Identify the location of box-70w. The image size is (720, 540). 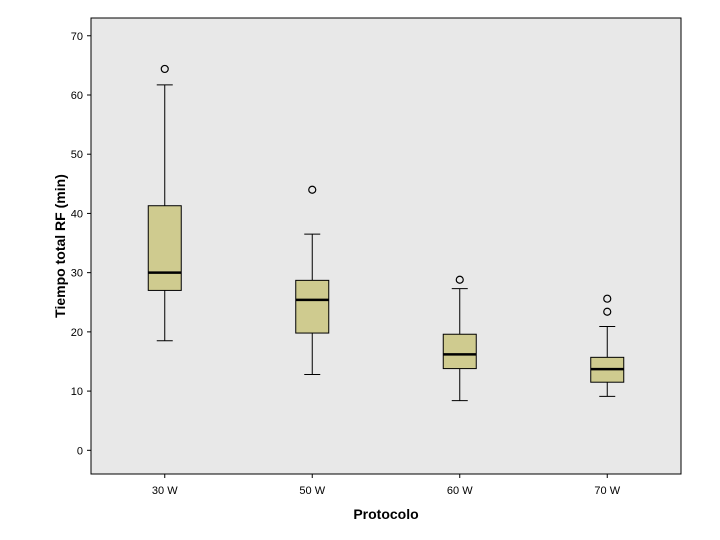
(607, 345).